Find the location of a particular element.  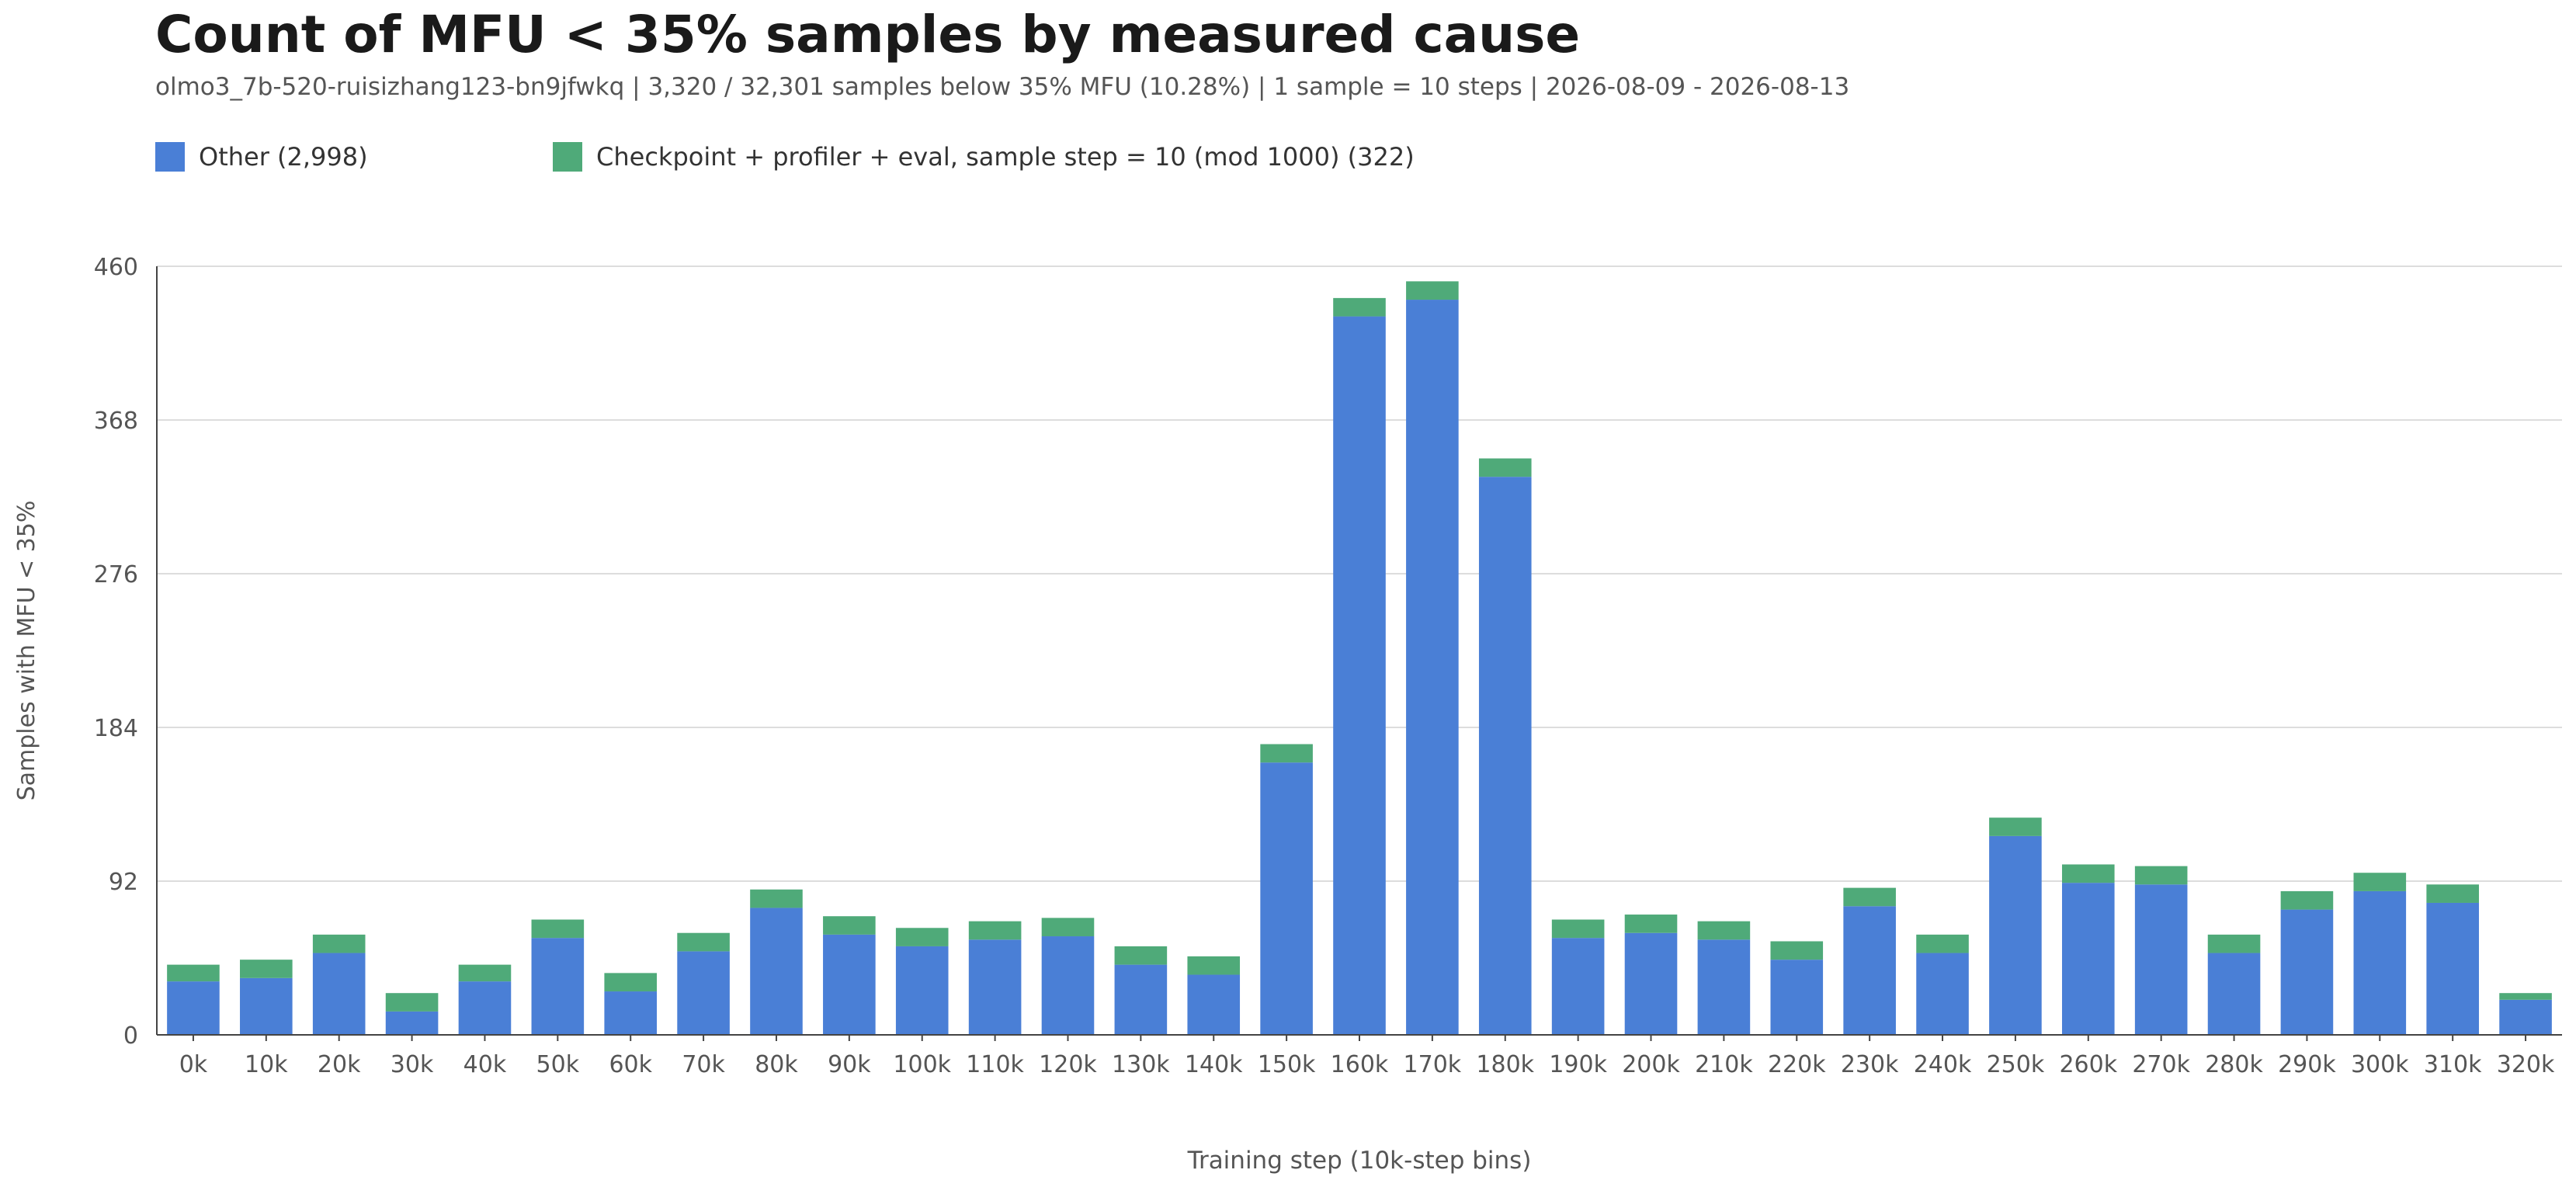

x-tick-label: 150k is located at coordinates (1287, 1065).